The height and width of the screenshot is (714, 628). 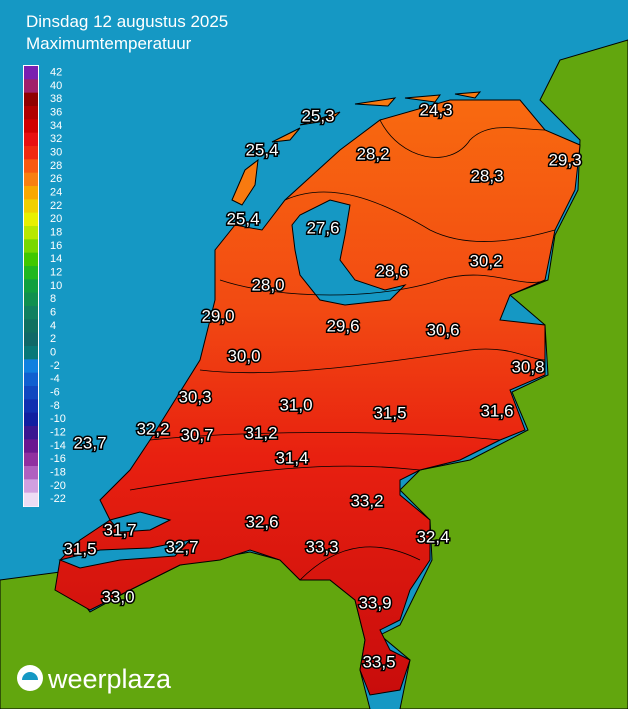 I want to click on legend-label: 28, so click(x=56, y=166).